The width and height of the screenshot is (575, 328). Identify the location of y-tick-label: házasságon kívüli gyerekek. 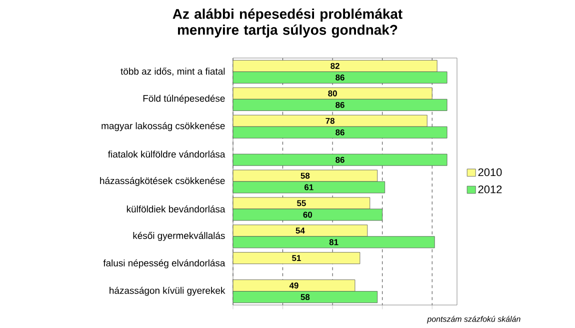
(168, 291).